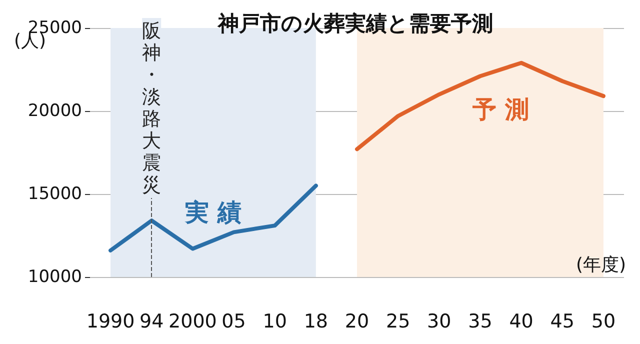 The width and height of the screenshot is (640, 344). I want to click on x-tick-label: 40, so click(521, 321).